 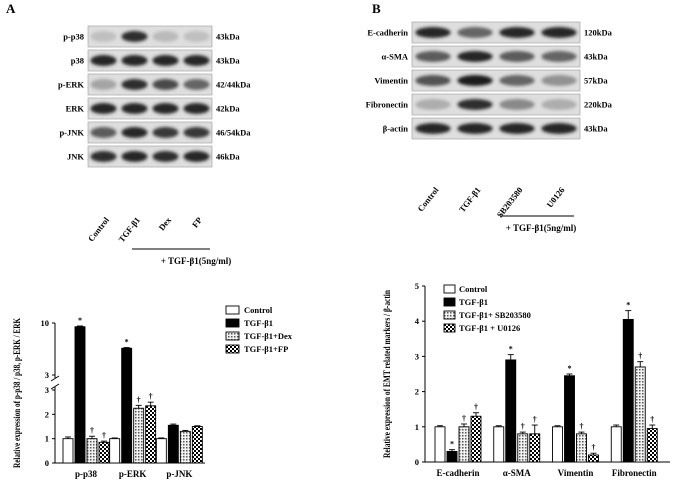 I want to click on legend-label: TGF-β1+FP, so click(x=266, y=349).